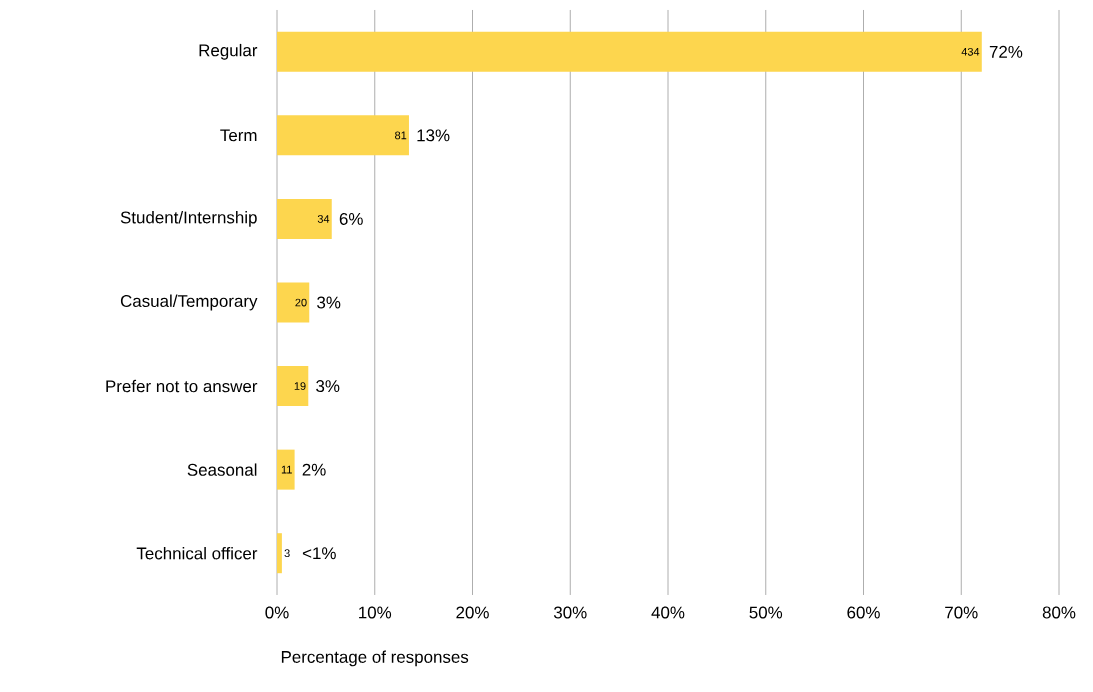 Image resolution: width=1093 pixels, height=692 pixels. I want to click on y-tick-label: Casual/Temporary, so click(189, 302).